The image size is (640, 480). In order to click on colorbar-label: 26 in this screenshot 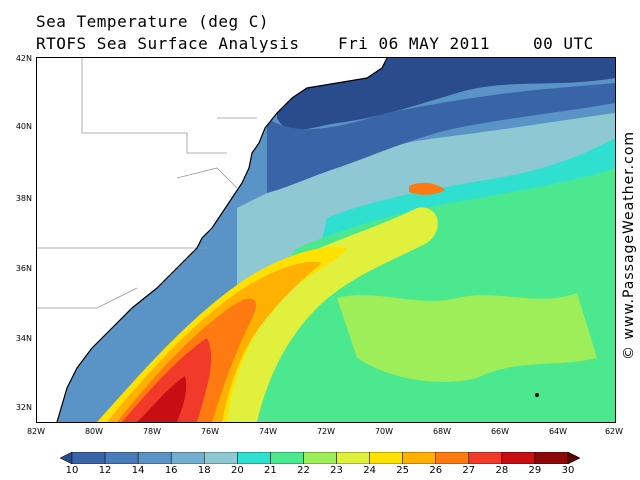, I will do `click(436, 470)`.